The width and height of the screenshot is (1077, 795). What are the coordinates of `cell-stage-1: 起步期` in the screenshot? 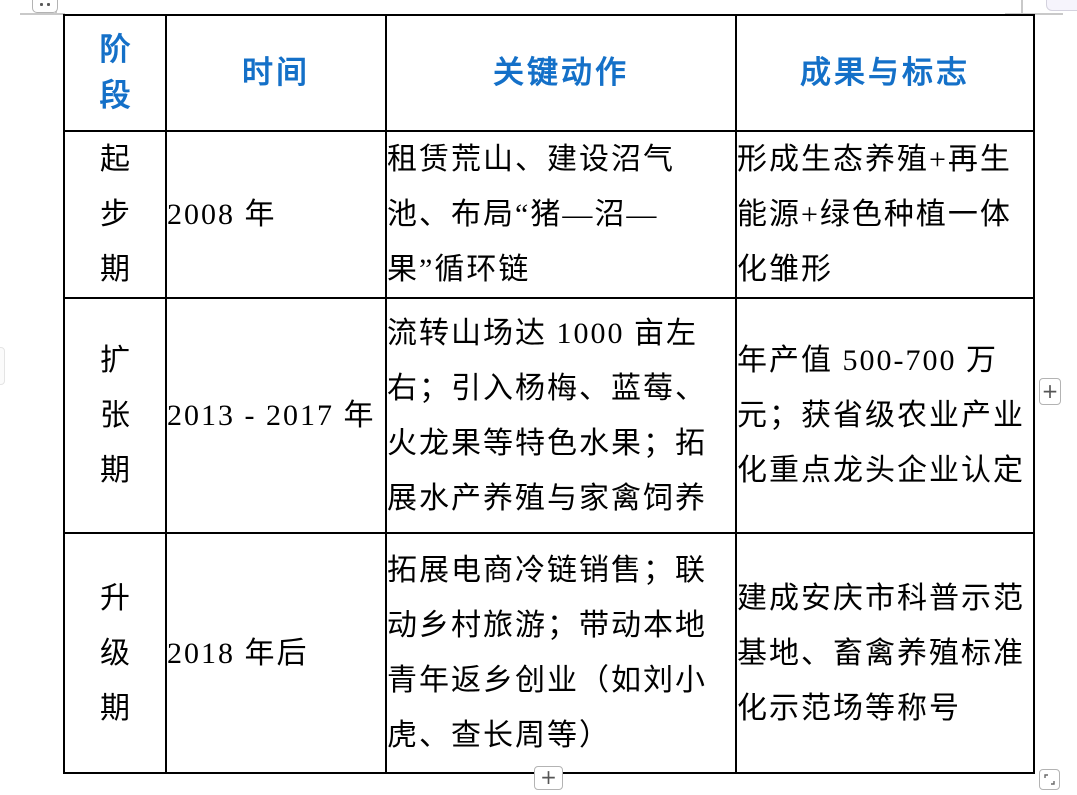 It's located at (115, 214).